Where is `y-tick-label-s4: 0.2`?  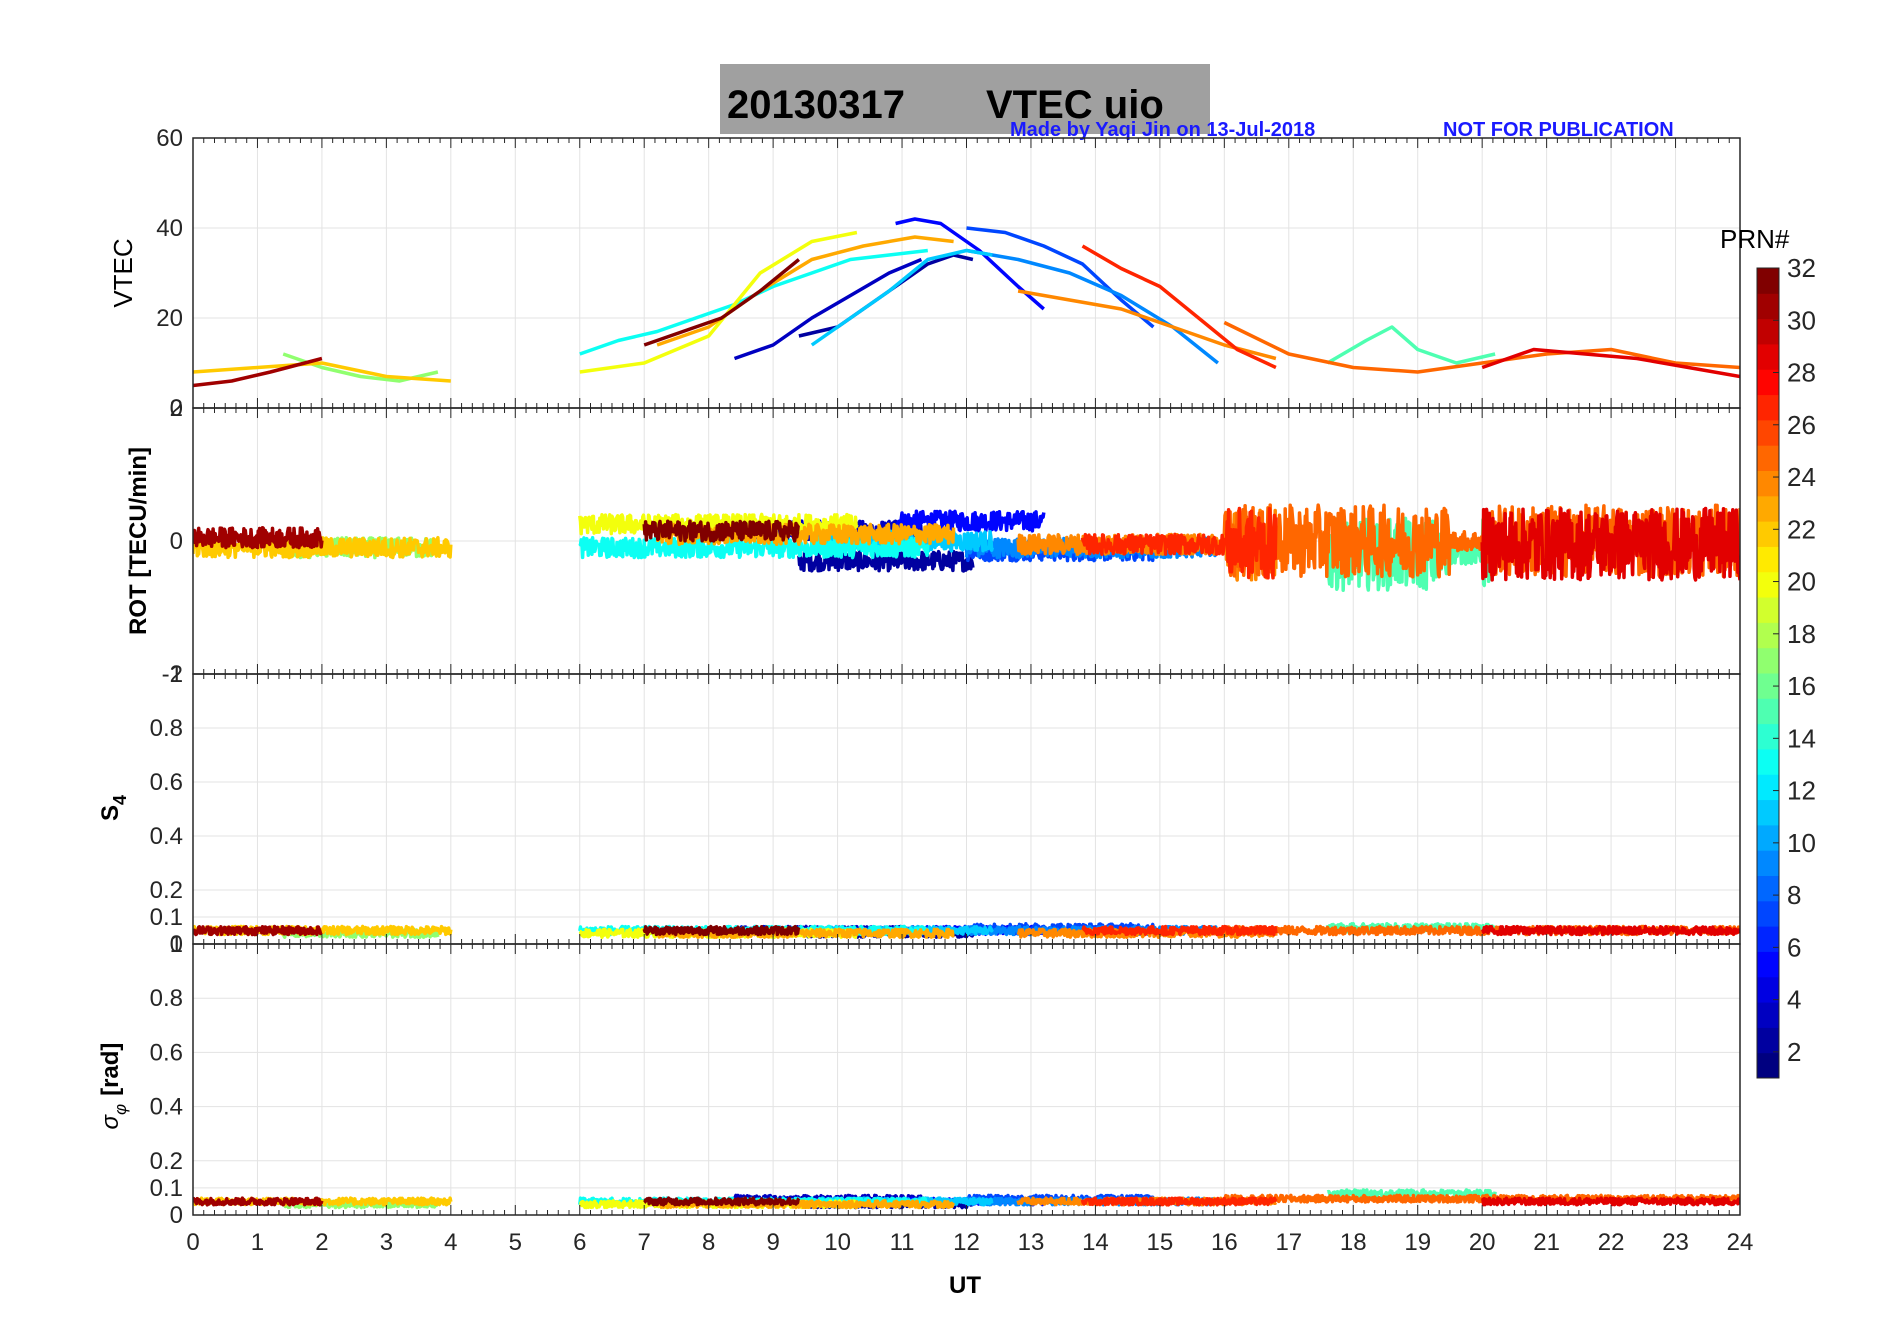
y-tick-label-s4: 0.2 is located at coordinates (166, 890).